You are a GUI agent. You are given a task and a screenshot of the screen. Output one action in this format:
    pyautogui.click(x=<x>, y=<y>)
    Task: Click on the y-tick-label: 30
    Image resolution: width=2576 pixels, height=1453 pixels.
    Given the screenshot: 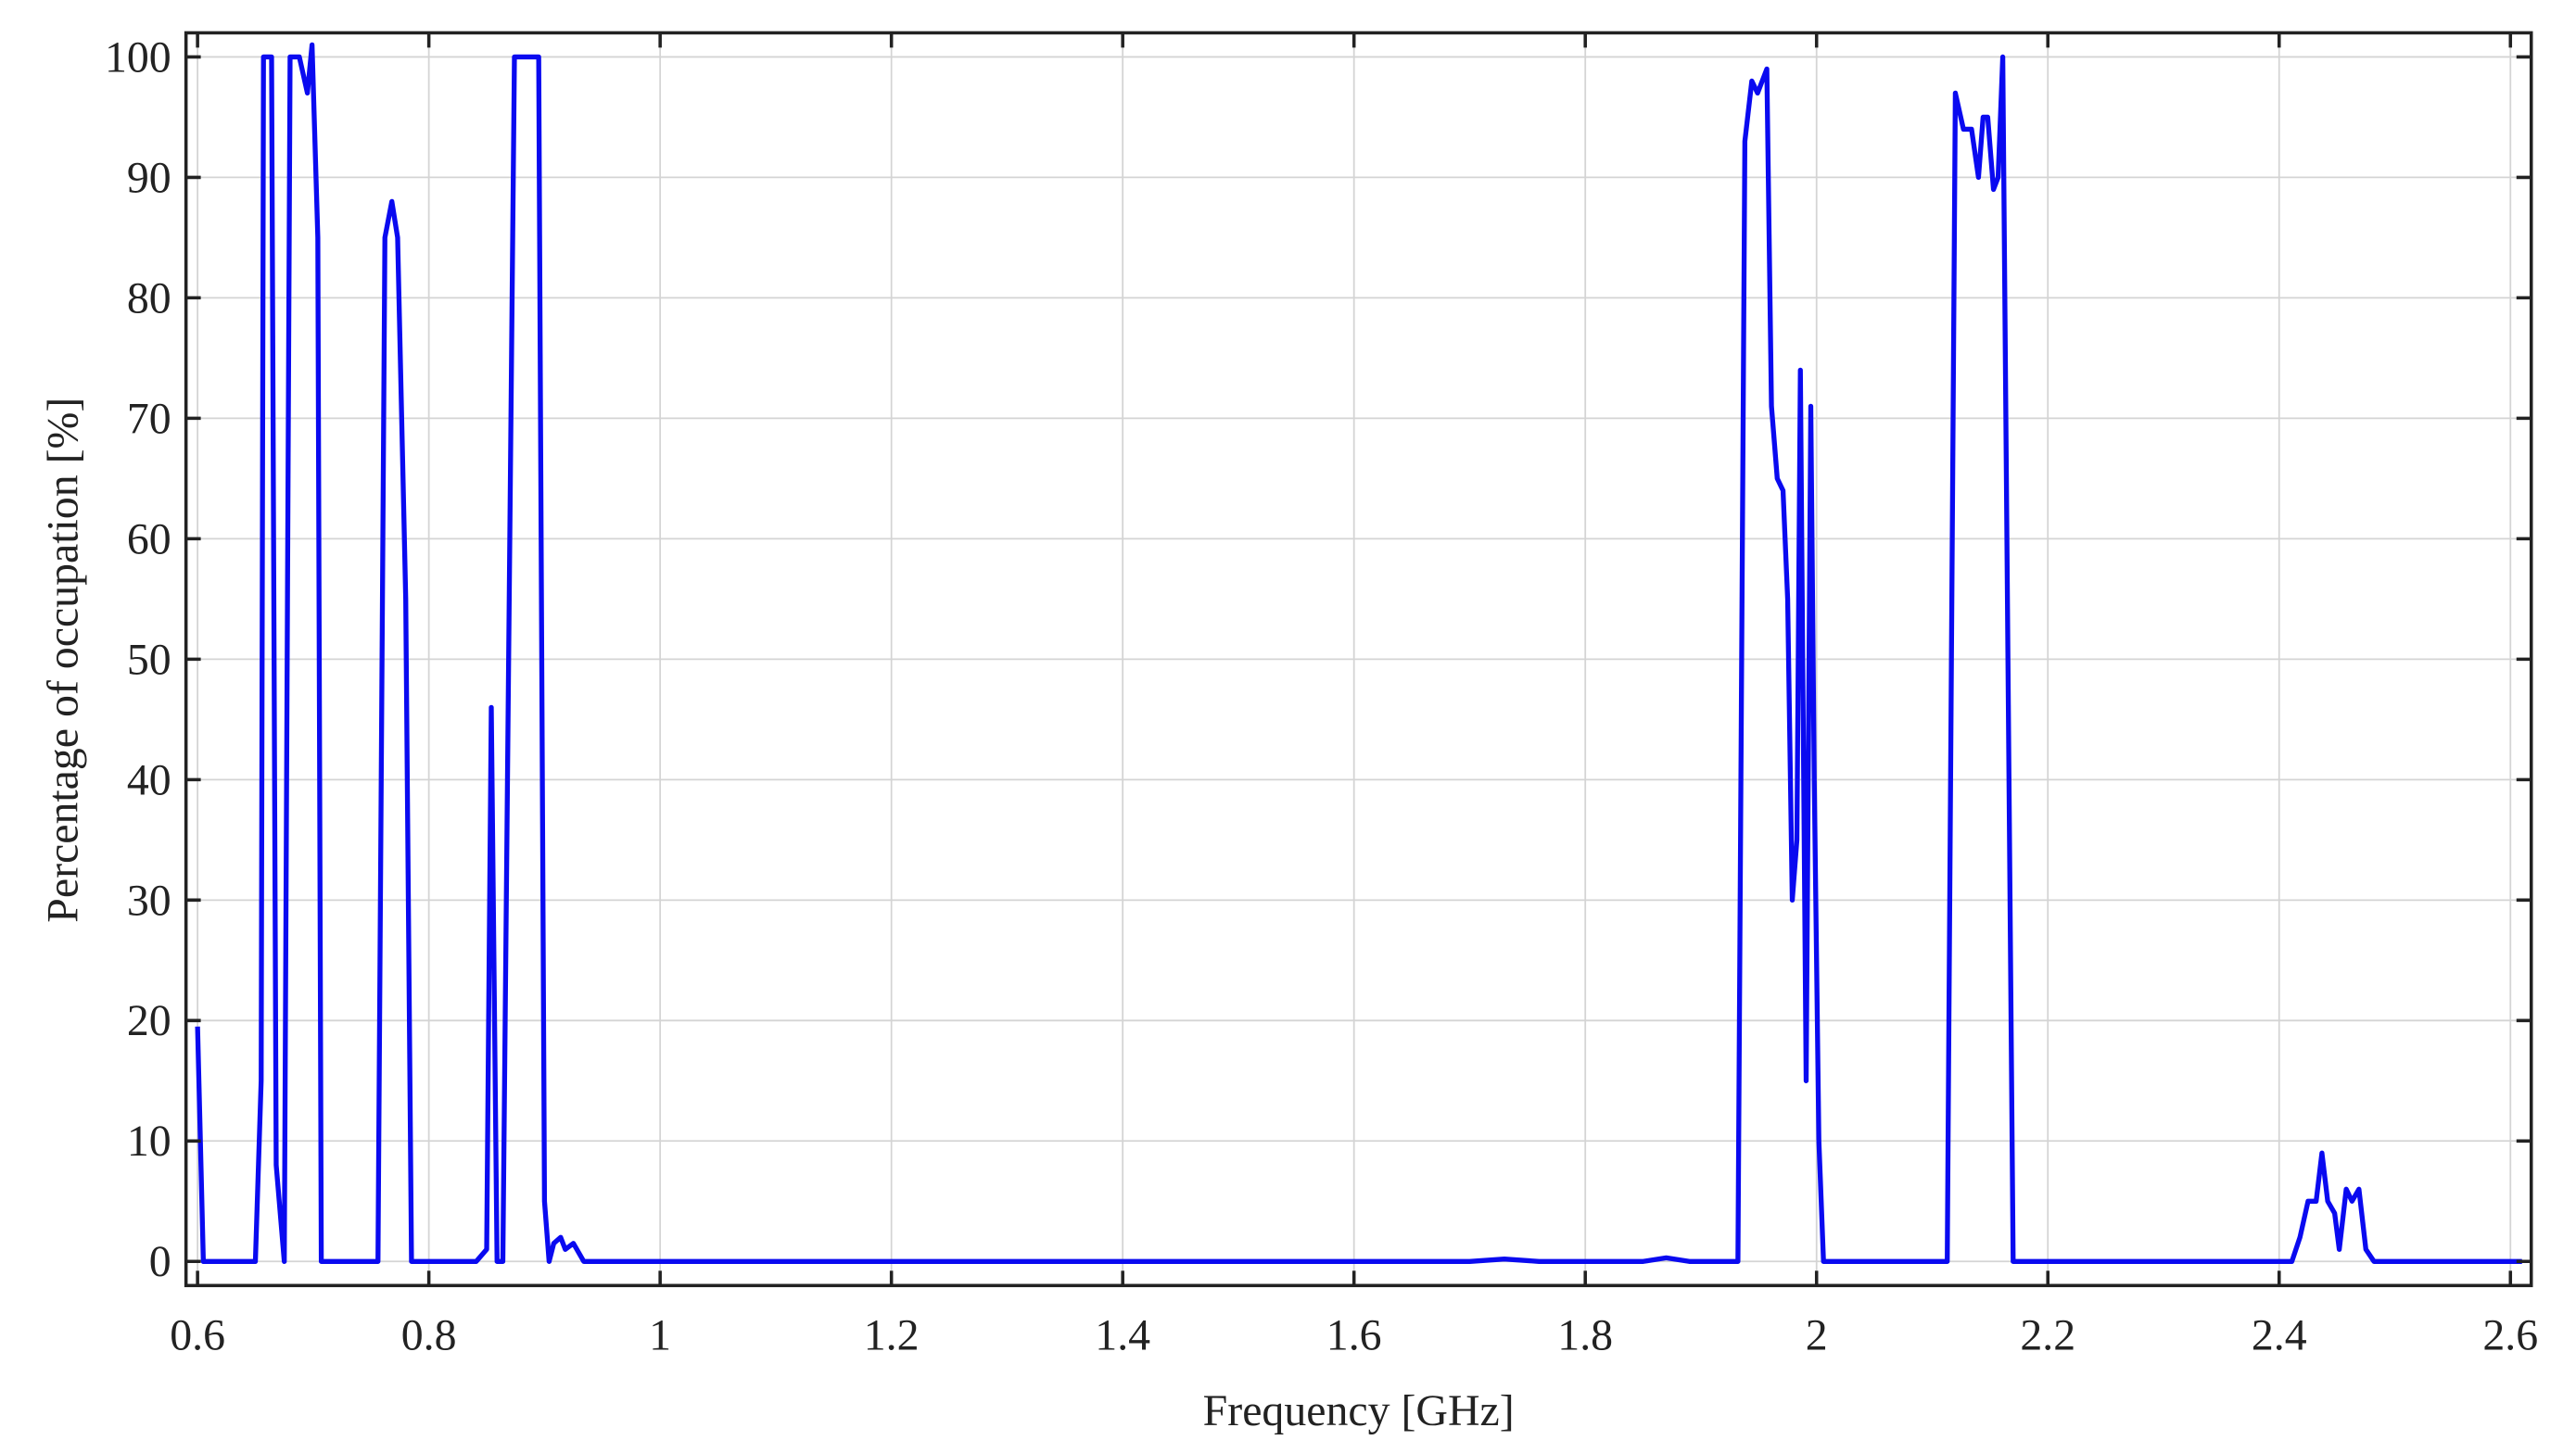 What is the action you would take?
    pyautogui.click(x=149, y=900)
    